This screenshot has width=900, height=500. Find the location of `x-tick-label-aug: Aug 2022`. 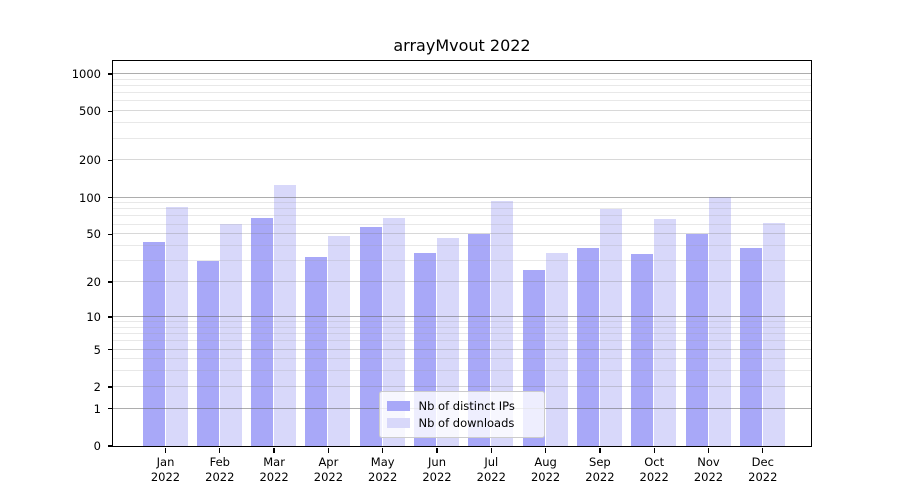

x-tick-label-aug: Aug 2022 is located at coordinates (546, 470).